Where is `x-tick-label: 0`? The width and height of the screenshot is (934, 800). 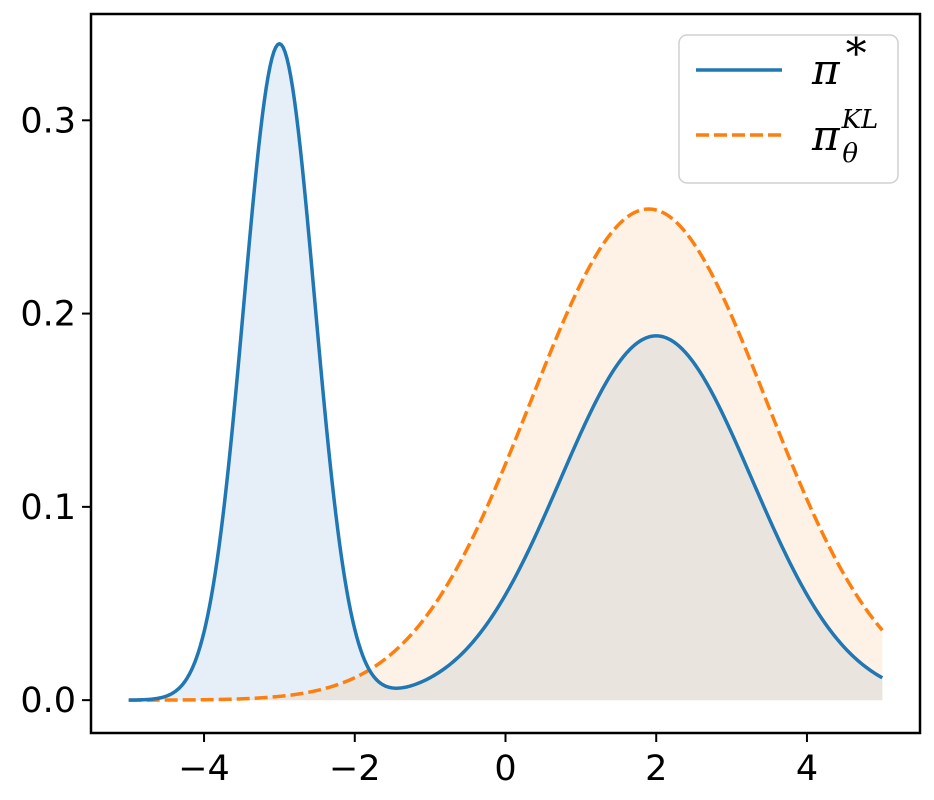 x-tick-label: 0 is located at coordinates (505, 769).